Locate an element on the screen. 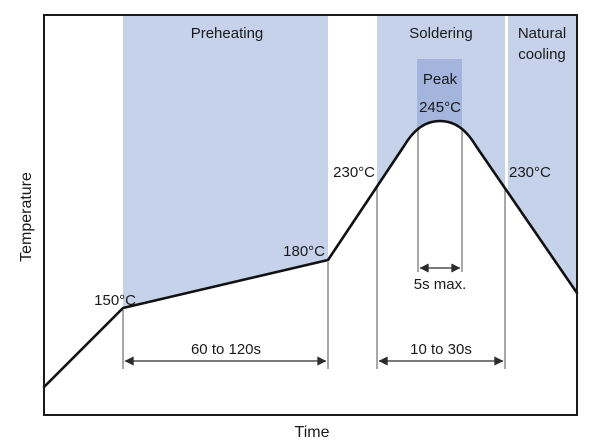  soldering-label: Soldering is located at coordinates (440, 33).